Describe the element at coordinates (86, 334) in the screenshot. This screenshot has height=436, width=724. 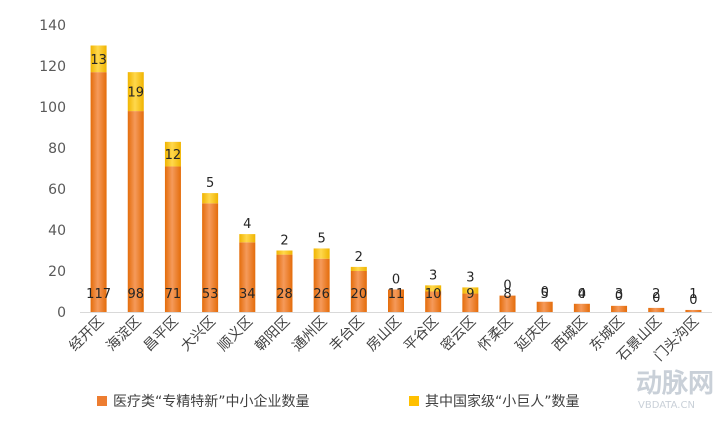
I see `x-category-label: 经开区` at that location.